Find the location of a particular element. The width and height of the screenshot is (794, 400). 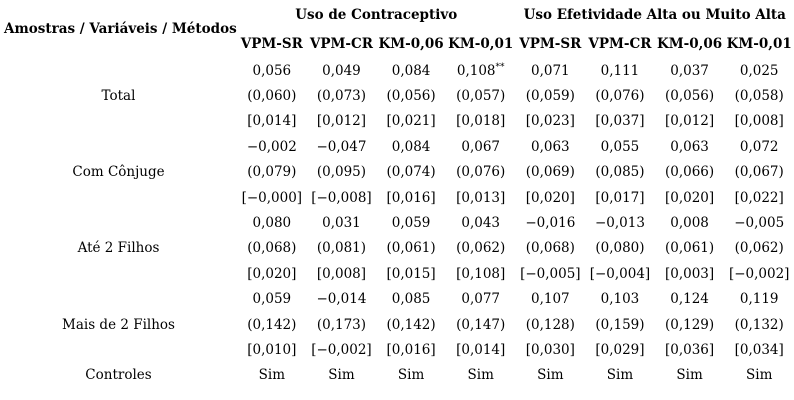

data-cell: (0,085) is located at coordinates (620, 172).